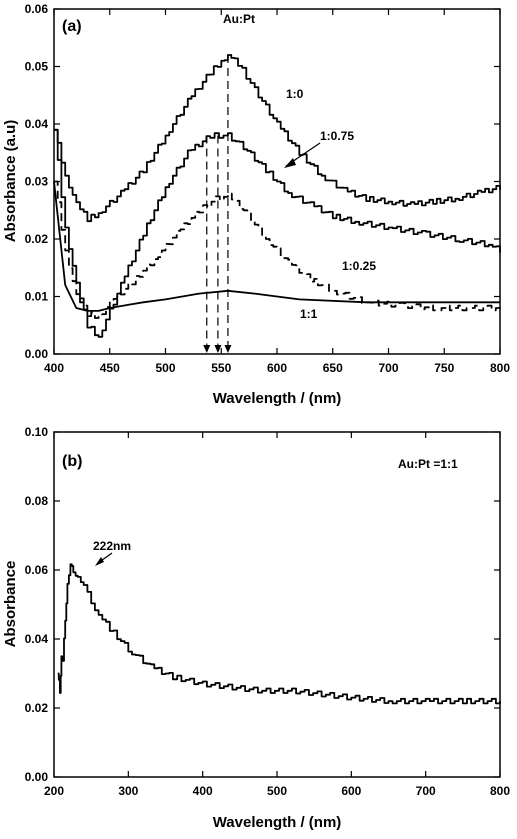 This screenshot has height=839, width=517. What do you see at coordinates (110, 368) in the screenshot?
I see `x-tick-label: 450` at bounding box center [110, 368].